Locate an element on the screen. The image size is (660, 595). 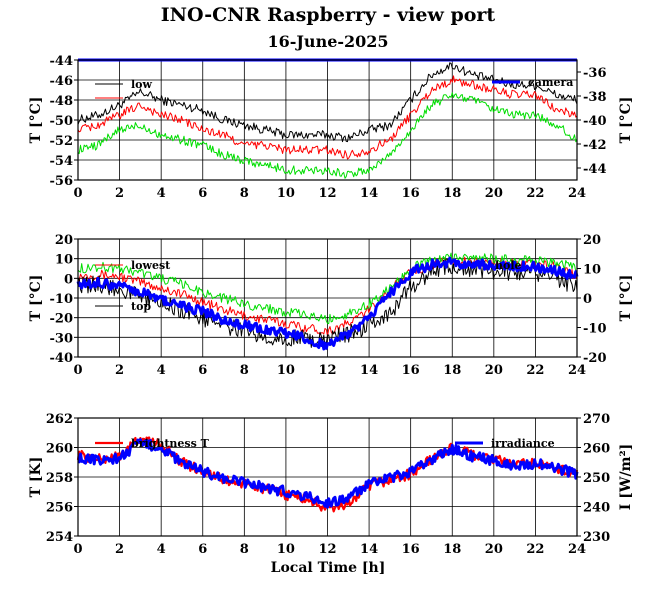
series-line-hole is located at coordinates (327, 303).